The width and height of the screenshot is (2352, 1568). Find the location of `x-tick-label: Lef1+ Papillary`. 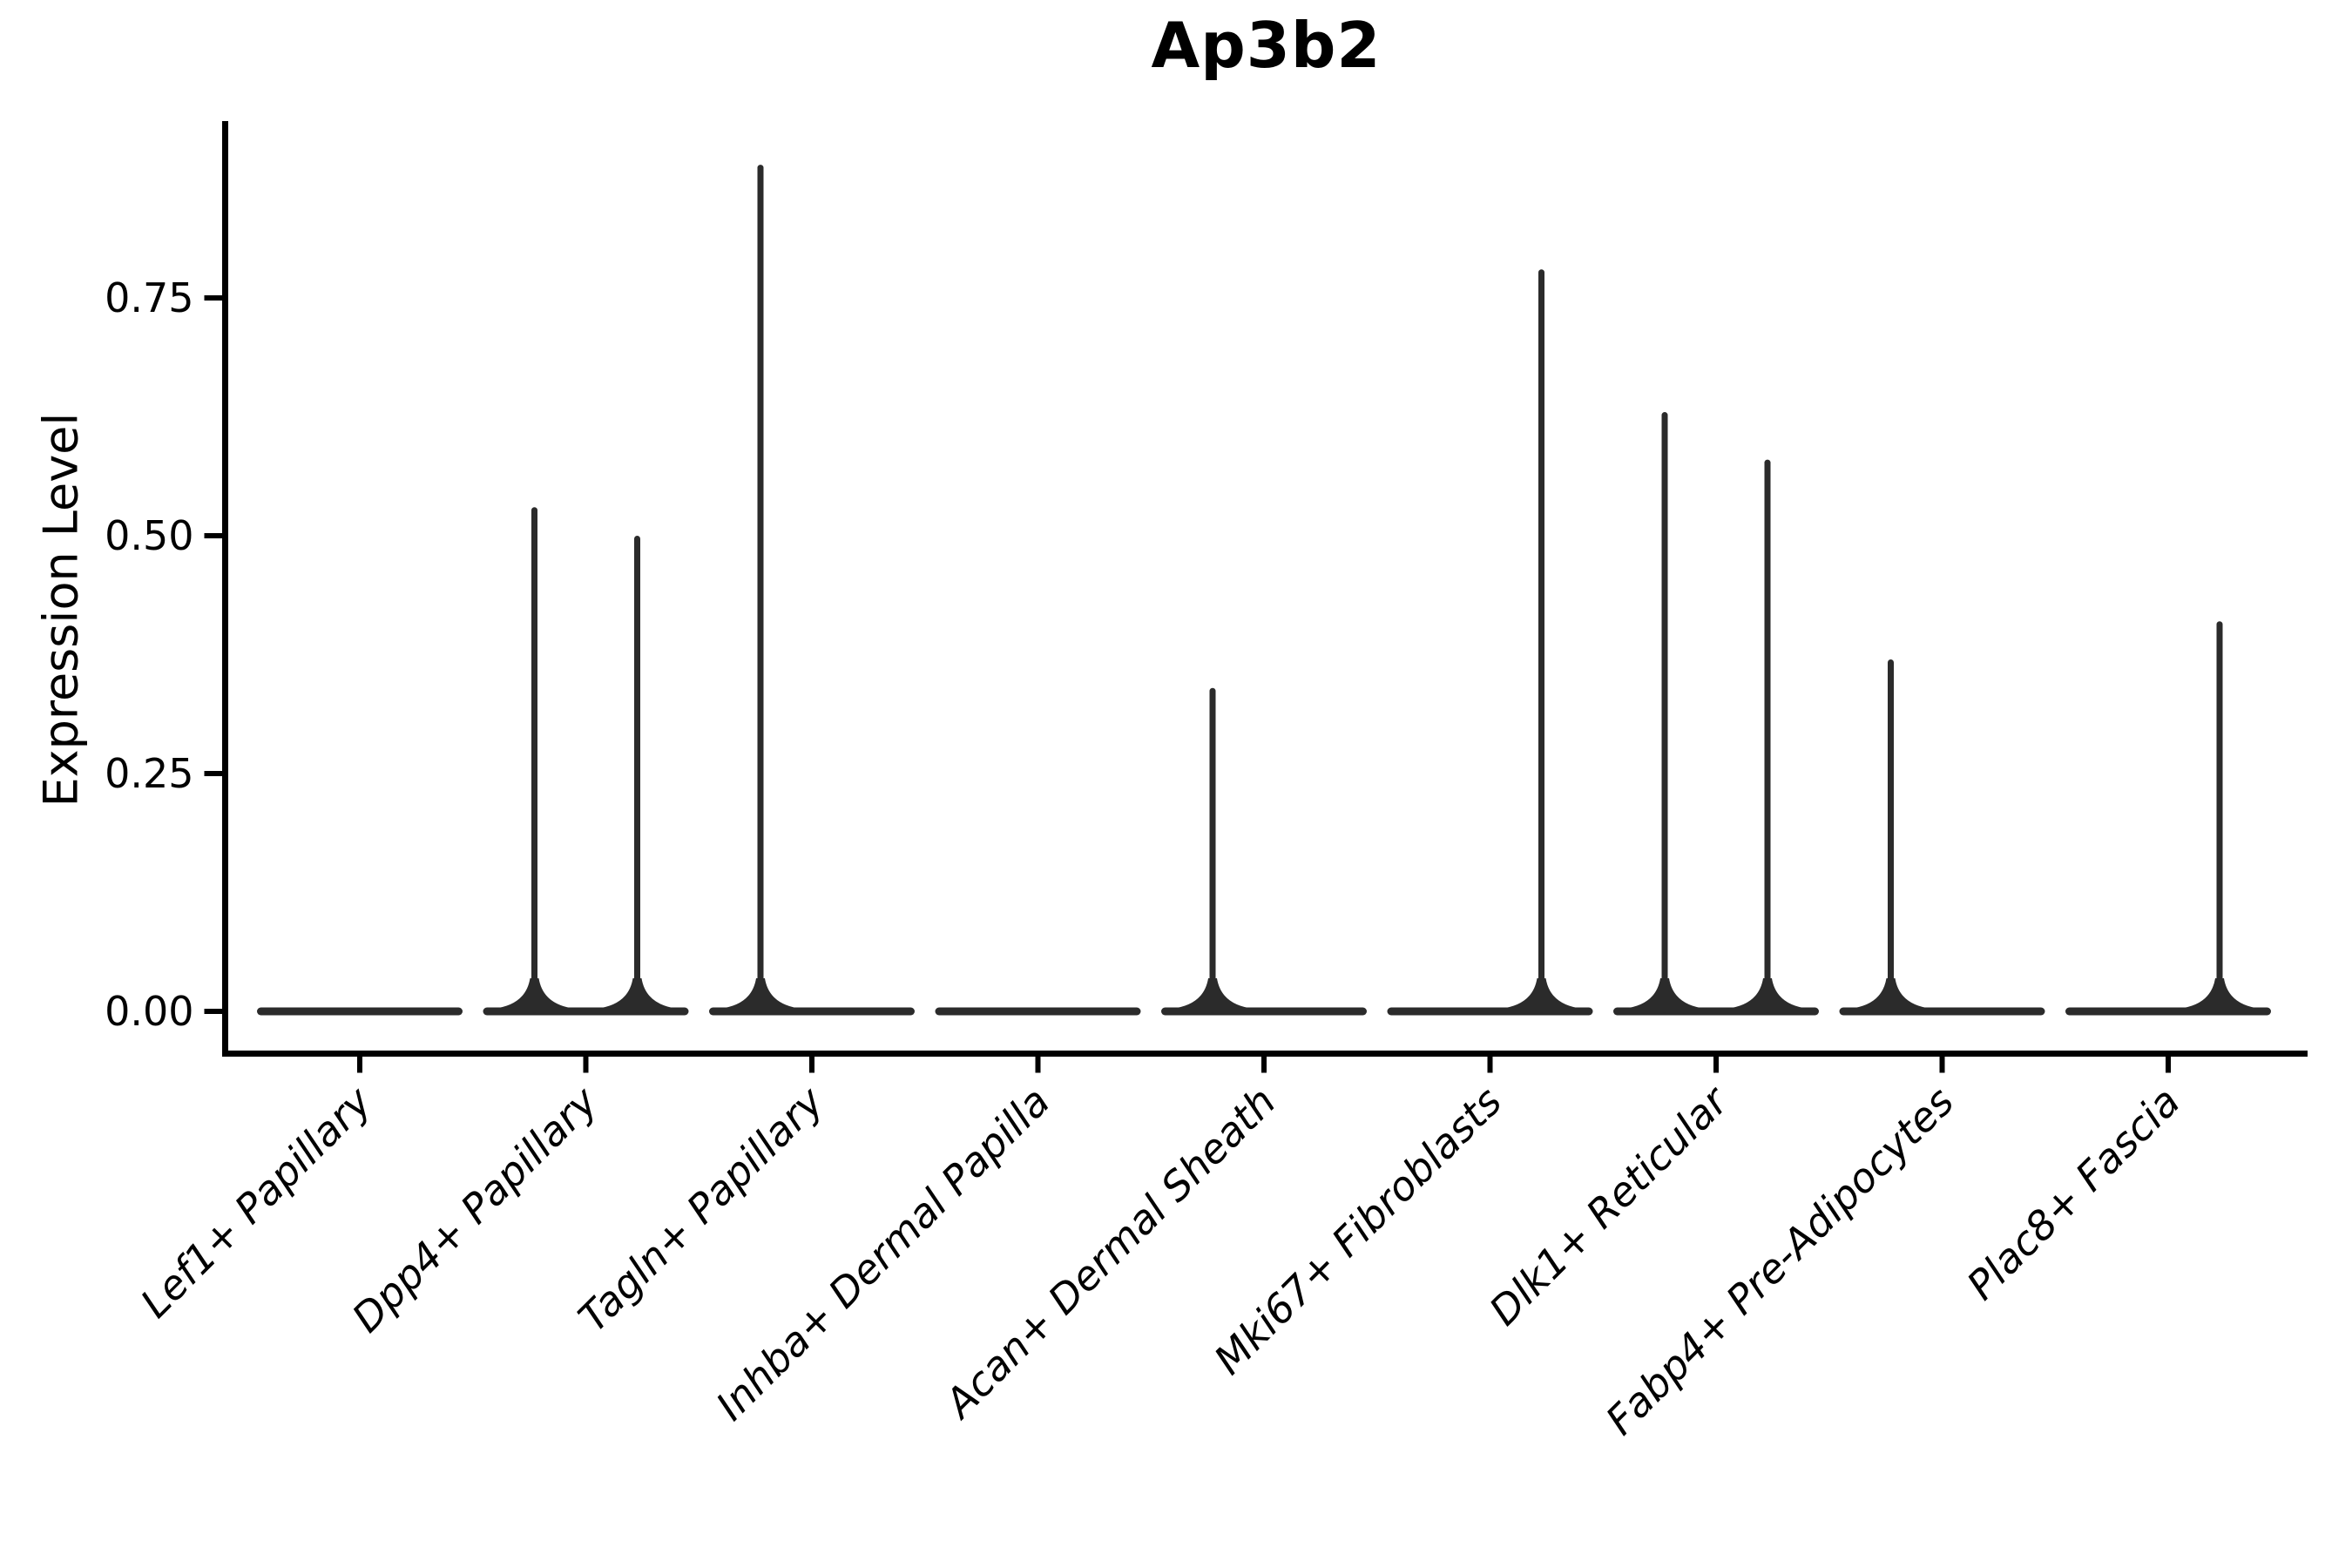

x-tick-label: Lef1+ Papillary is located at coordinates (256, 1202).